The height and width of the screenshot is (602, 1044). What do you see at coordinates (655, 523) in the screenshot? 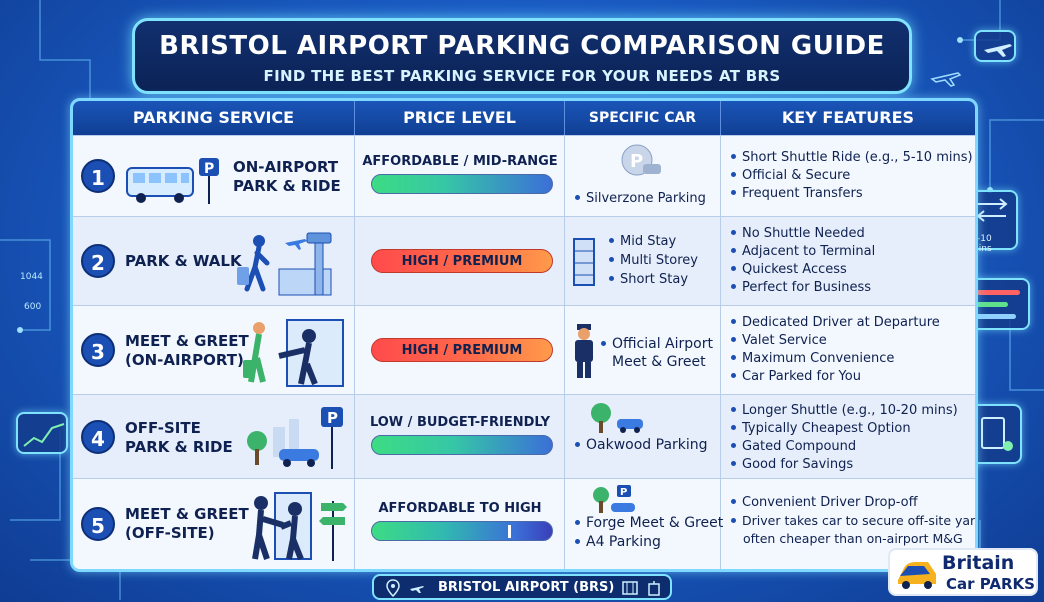
I see `car-park-name: Forge Meet & Greet` at bounding box center [655, 523].